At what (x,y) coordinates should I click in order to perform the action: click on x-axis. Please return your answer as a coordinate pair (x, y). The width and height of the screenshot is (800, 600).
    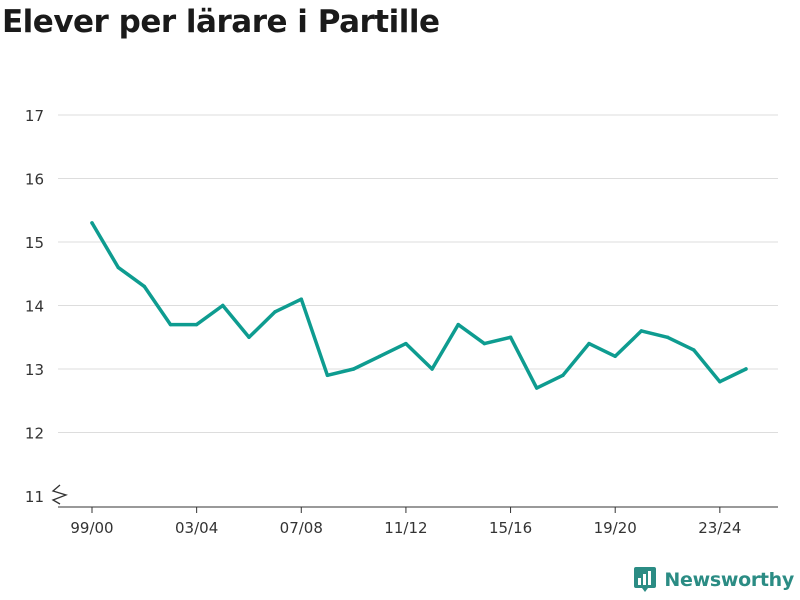
    Looking at the image, I should click on (414, 496).